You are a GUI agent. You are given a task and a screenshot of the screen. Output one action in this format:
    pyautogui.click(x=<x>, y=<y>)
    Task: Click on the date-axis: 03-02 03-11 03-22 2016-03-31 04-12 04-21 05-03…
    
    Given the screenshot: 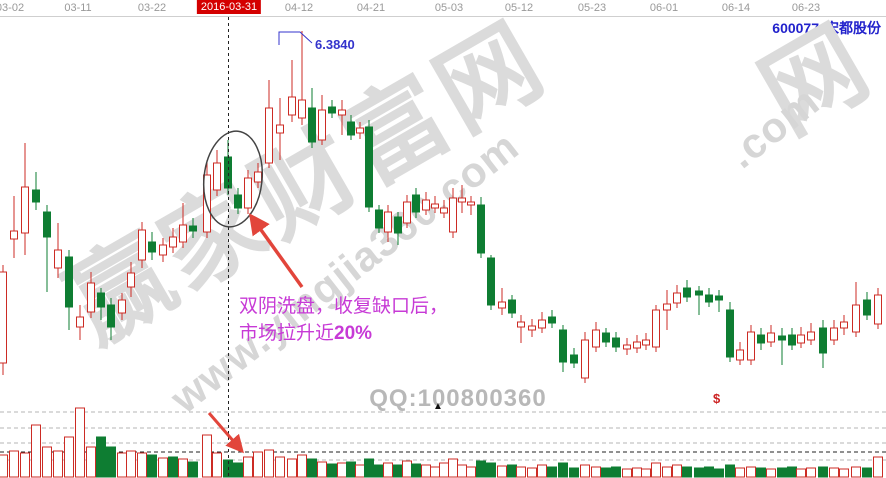 What is the action you would take?
    pyautogui.click(x=443, y=8)
    